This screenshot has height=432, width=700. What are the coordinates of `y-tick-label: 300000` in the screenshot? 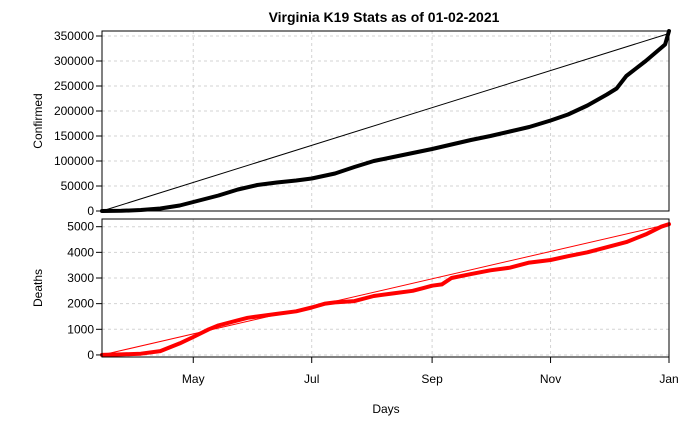 It's located at (74, 61).